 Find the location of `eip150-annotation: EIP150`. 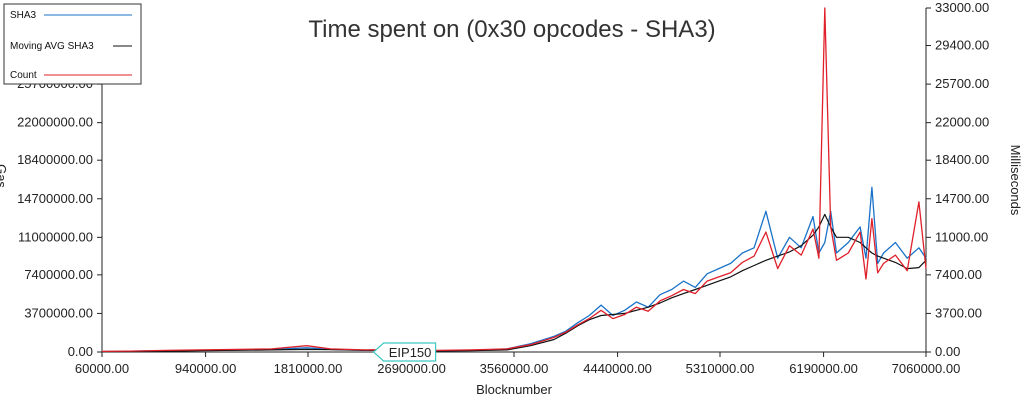

eip150-annotation: EIP150 is located at coordinates (404, 352).